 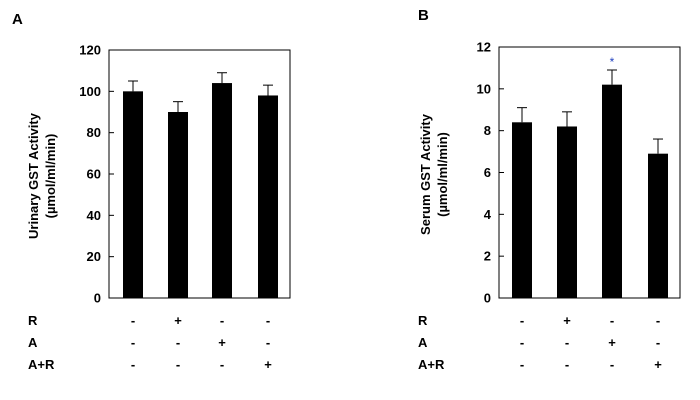 What do you see at coordinates (487, 130) in the screenshot?
I see `y-tick-label: 8` at bounding box center [487, 130].